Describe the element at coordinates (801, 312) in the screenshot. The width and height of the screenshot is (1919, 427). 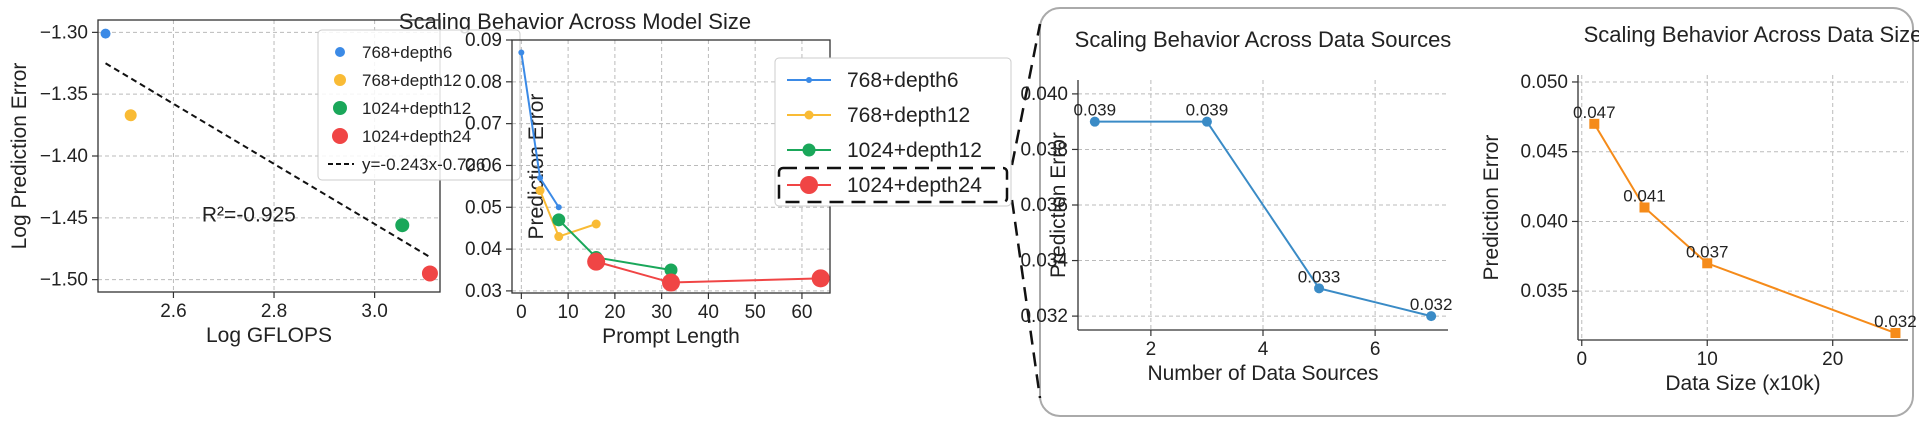
I see `x-tick-label: 60` at that location.